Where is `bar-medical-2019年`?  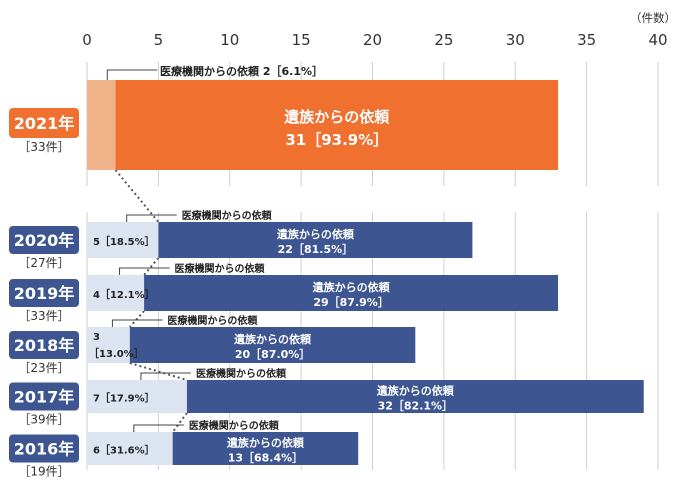 bar-medical-2019年 is located at coordinates (116, 293).